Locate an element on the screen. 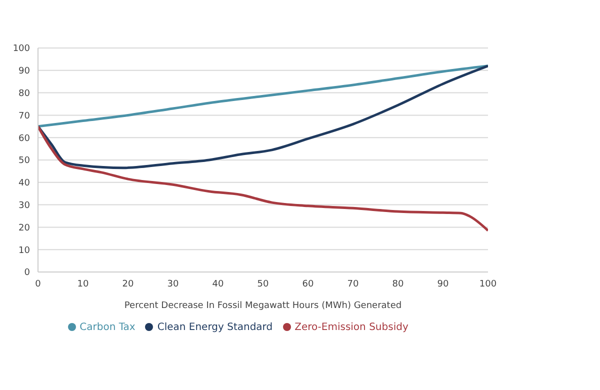 This screenshot has height=390, width=600. legend-label: Carbon Tax is located at coordinates (108, 327).